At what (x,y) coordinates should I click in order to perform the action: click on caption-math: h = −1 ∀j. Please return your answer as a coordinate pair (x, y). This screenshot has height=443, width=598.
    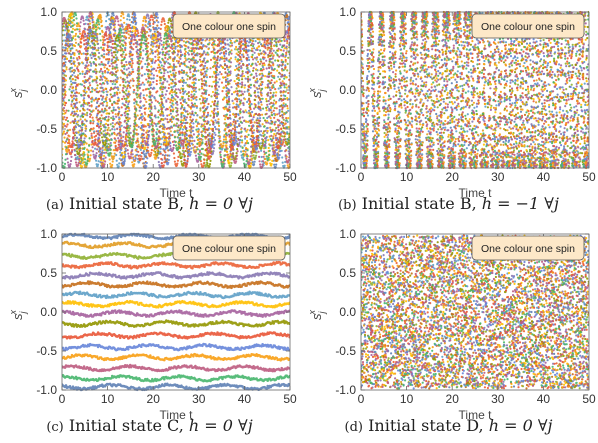
    Looking at the image, I should click on (520, 203).